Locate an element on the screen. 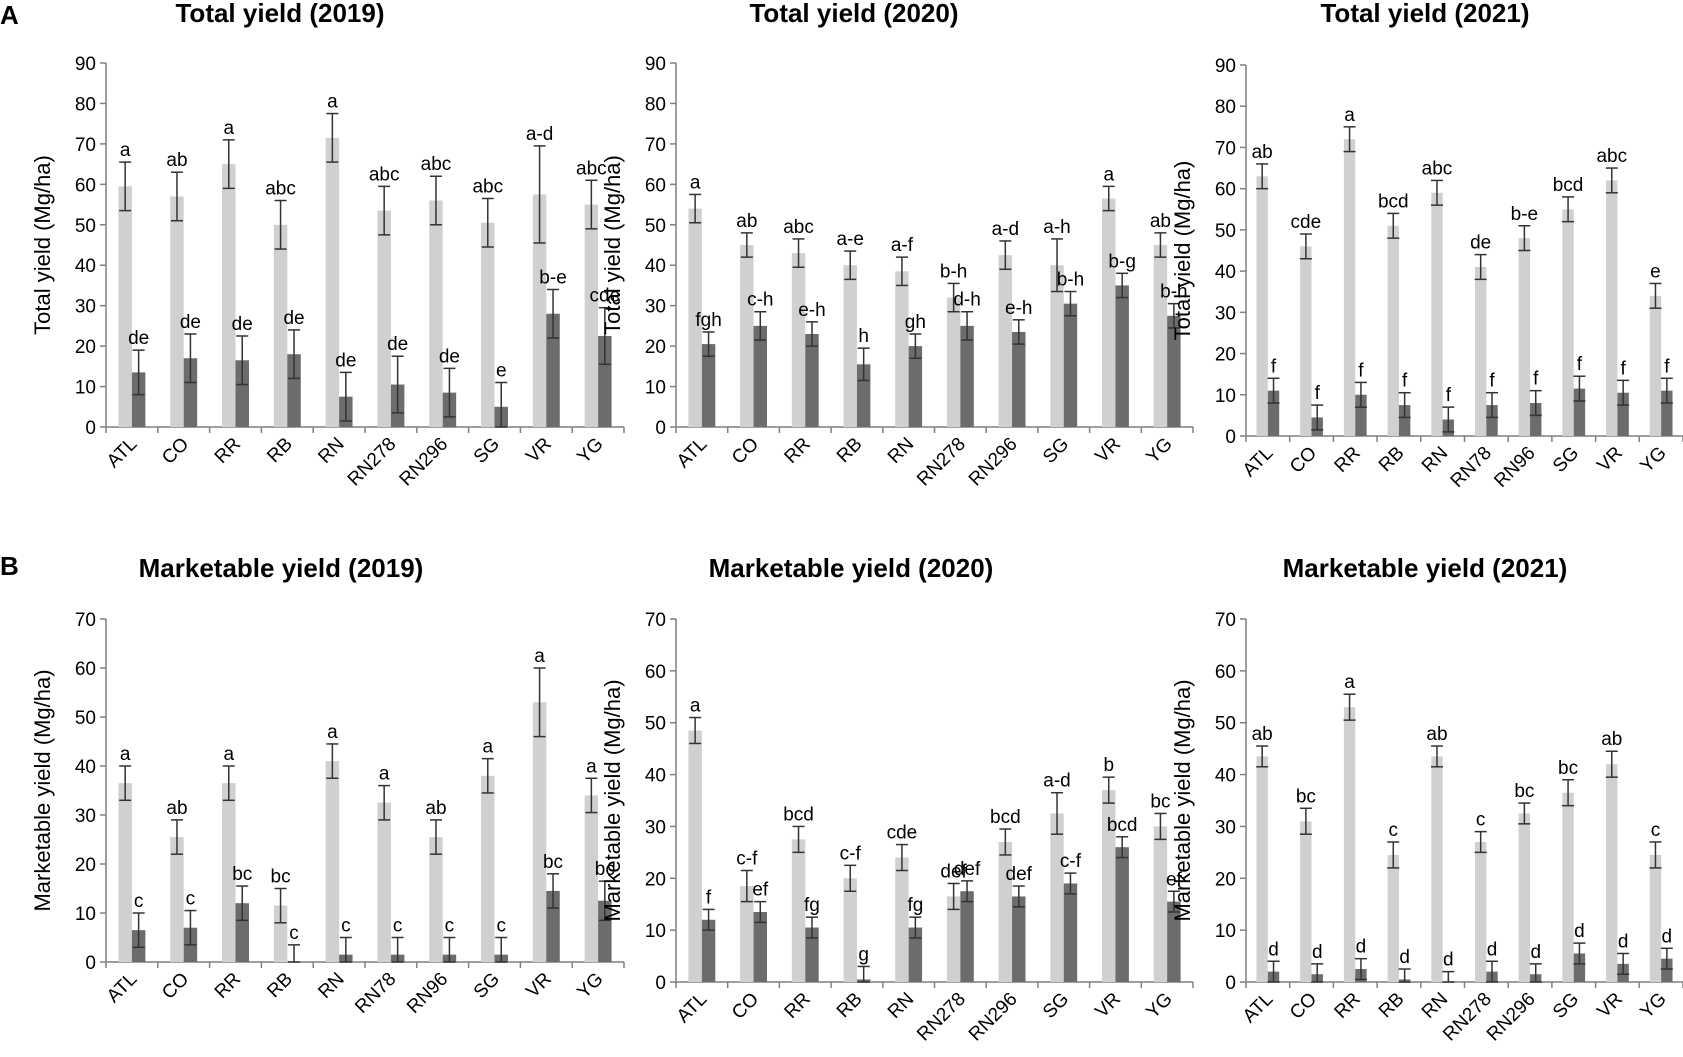 Image resolution: width=1683 pixels, height=1057 pixels. y-tick-label: 80 is located at coordinates (655, 104).